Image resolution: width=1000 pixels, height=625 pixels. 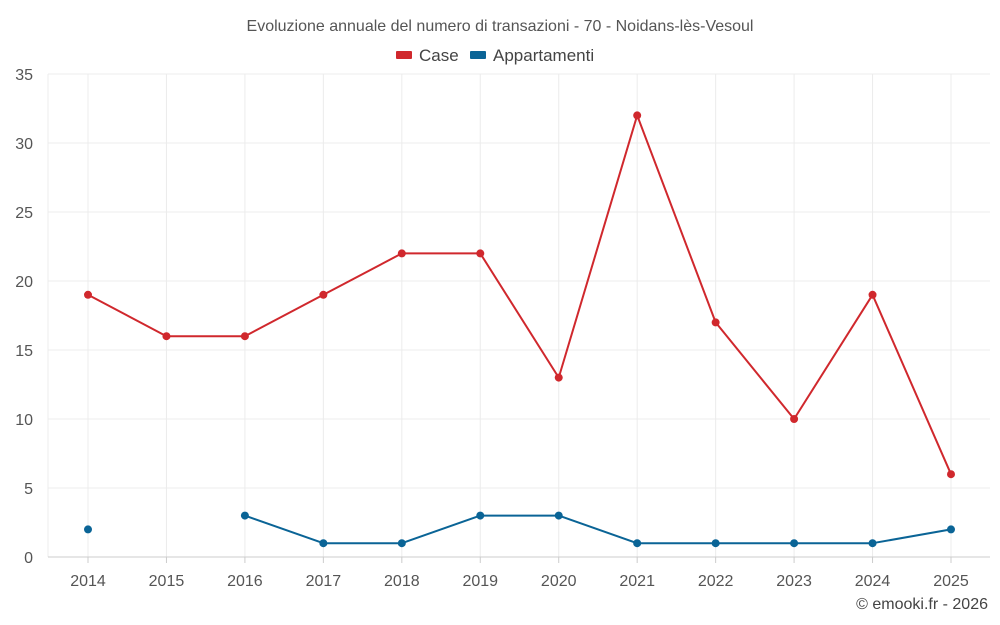 I want to click on credit-text: © emooki.fr - 2026, so click(x=922, y=604).